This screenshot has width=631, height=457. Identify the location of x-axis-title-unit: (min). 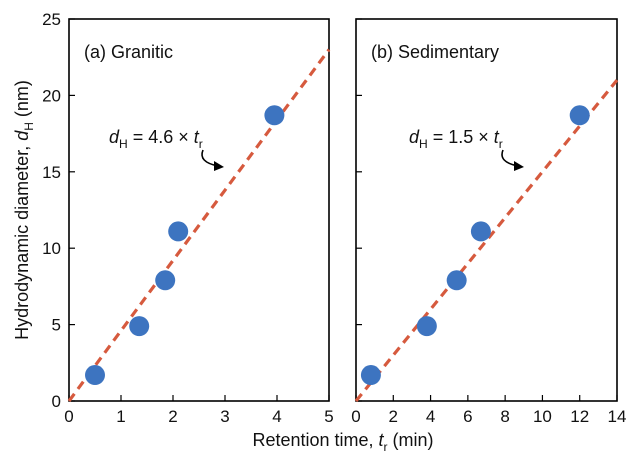
(411, 440).